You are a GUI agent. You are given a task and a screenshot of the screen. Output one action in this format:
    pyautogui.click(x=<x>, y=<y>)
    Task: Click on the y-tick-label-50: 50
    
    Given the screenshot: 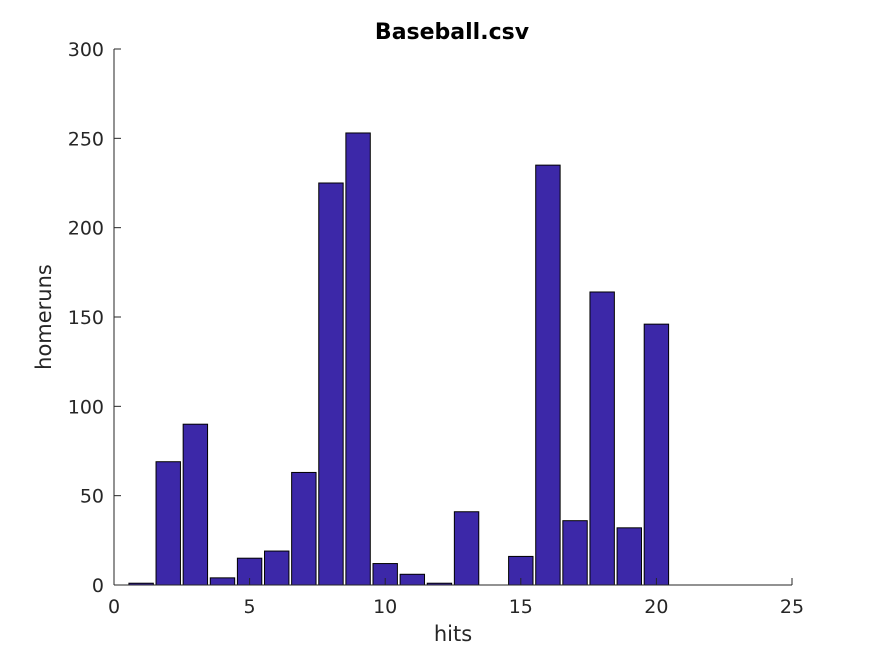 What is the action you would take?
    pyautogui.click(x=92, y=497)
    